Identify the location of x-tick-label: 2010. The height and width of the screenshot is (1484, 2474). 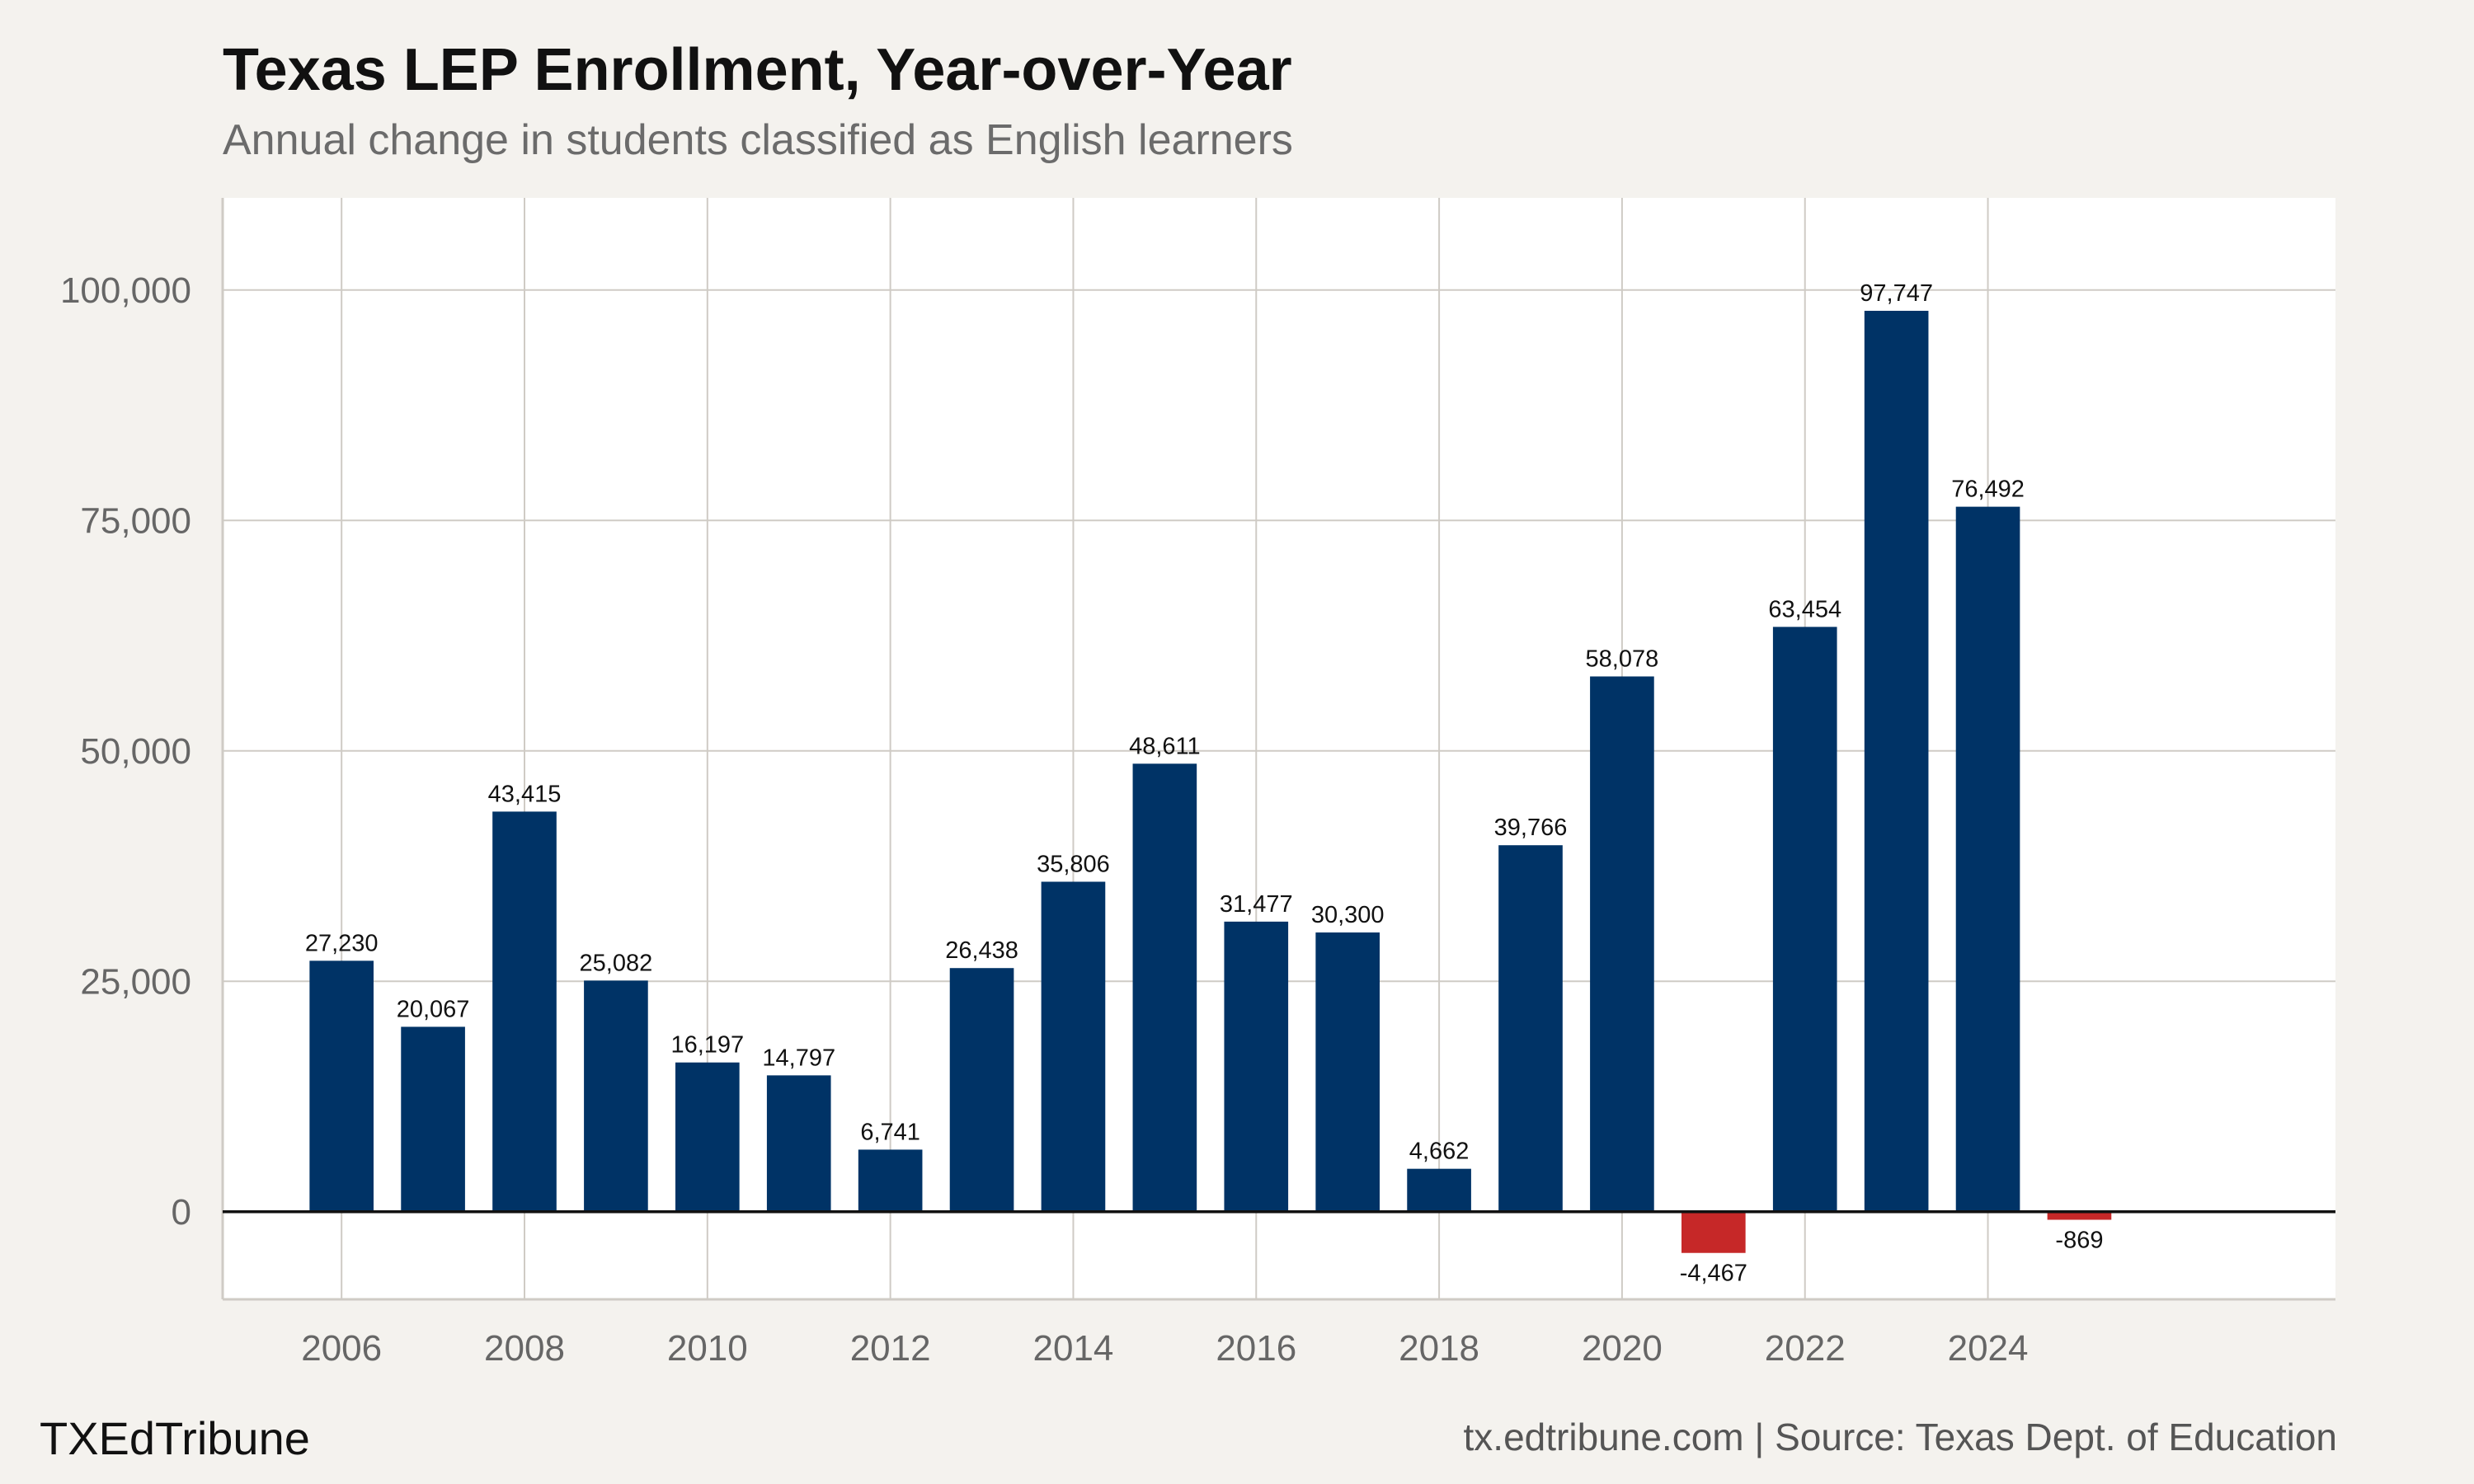
(707, 1348).